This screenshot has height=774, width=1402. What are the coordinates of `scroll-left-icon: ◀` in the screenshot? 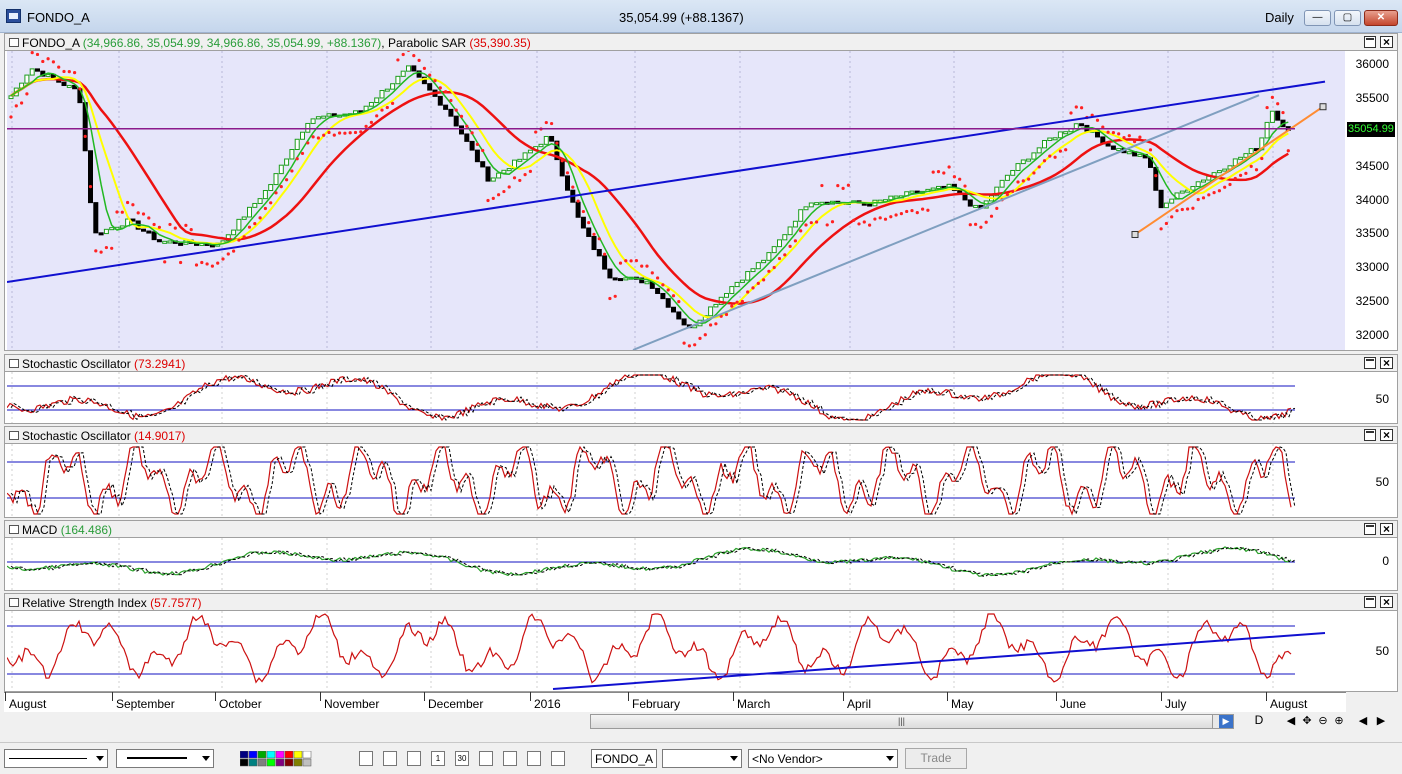 It's located at (1291, 721).